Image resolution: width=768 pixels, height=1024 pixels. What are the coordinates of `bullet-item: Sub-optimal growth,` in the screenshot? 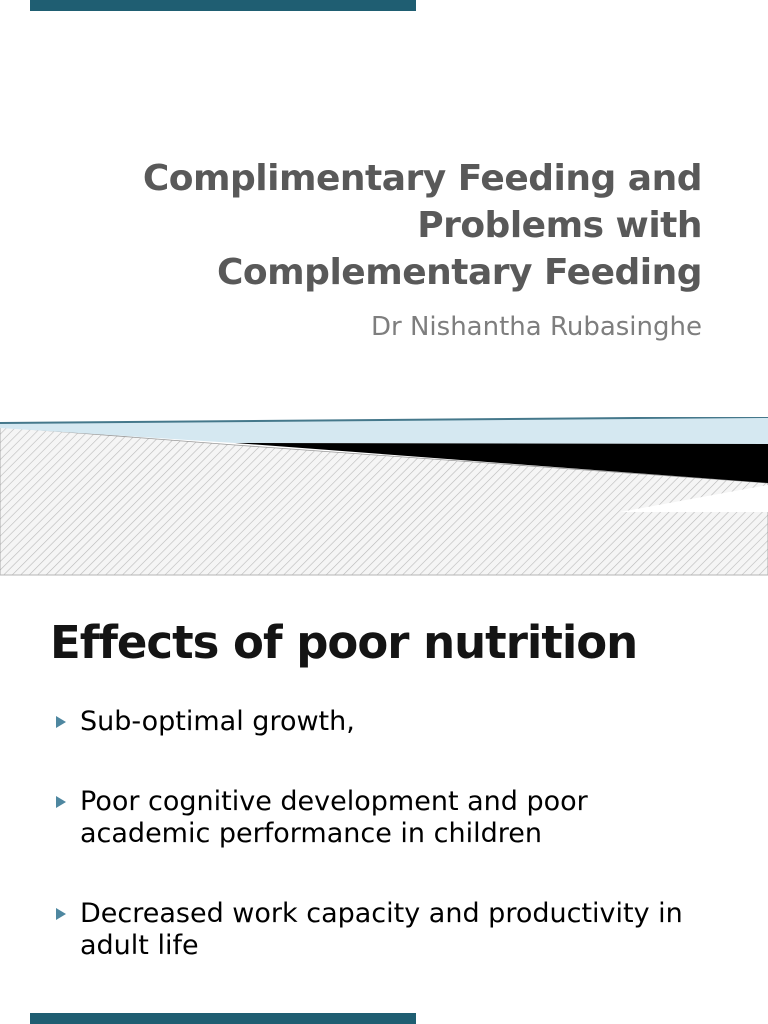 It's located at (397, 722).